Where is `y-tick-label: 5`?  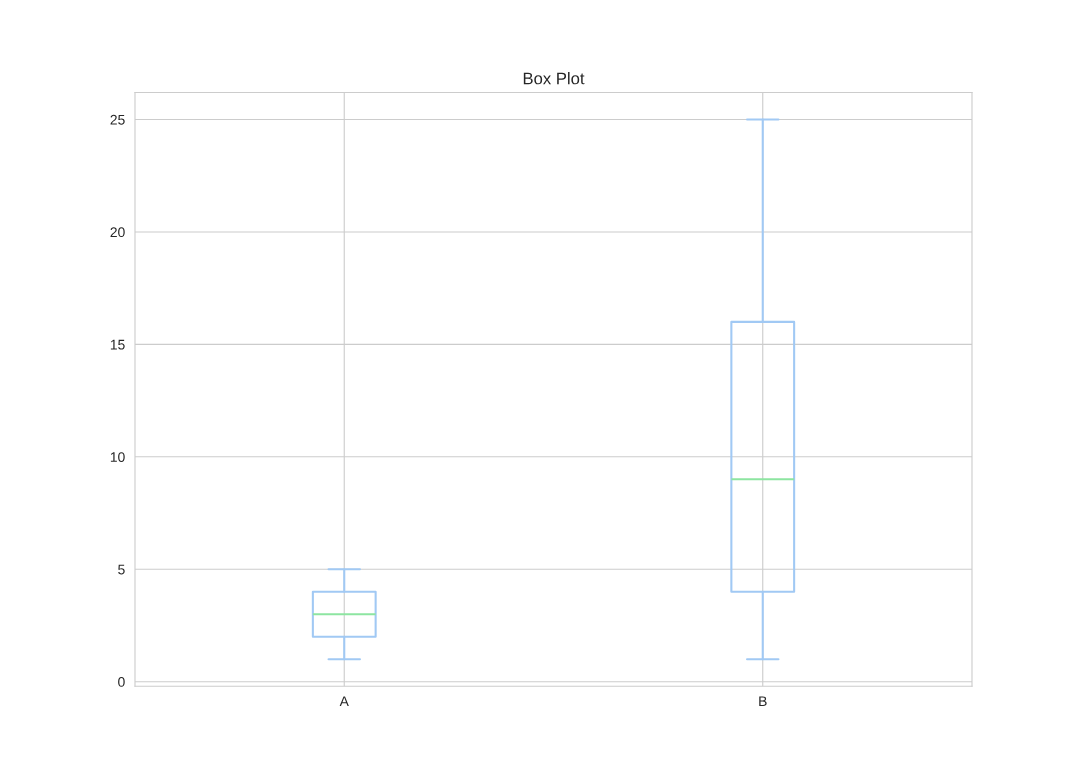
y-tick-label: 5 is located at coordinates (121, 569).